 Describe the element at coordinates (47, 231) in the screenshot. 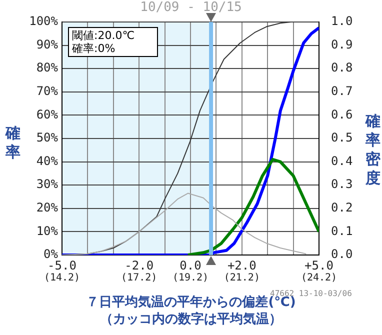

I see `y-tick-label: 10%` at that location.